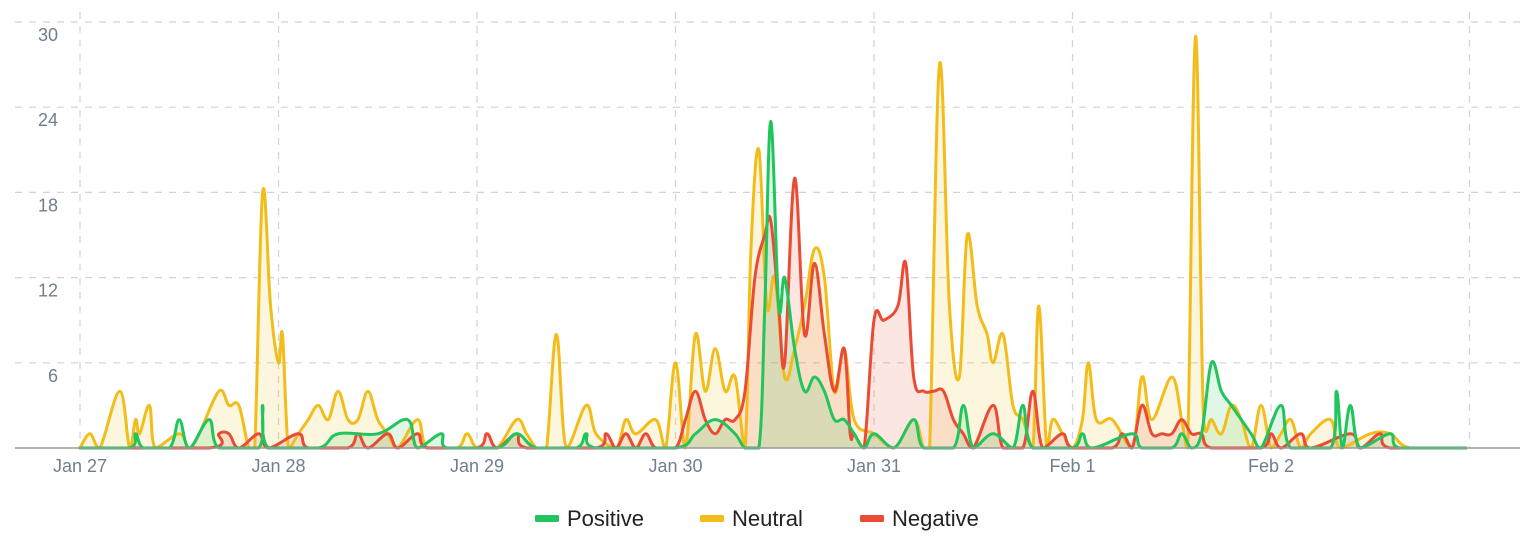 This screenshot has height=550, width=1524. What do you see at coordinates (278, 466) in the screenshot?
I see `x-tick-label: Jan 28` at bounding box center [278, 466].